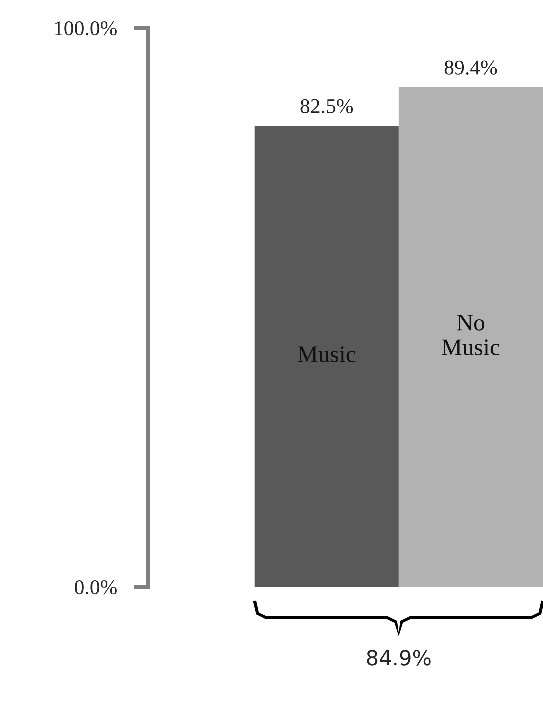 Image resolution: width=543 pixels, height=704 pixels. What do you see at coordinates (471, 335) in the screenshot?
I see `x-tick-label: No Music` at bounding box center [471, 335].